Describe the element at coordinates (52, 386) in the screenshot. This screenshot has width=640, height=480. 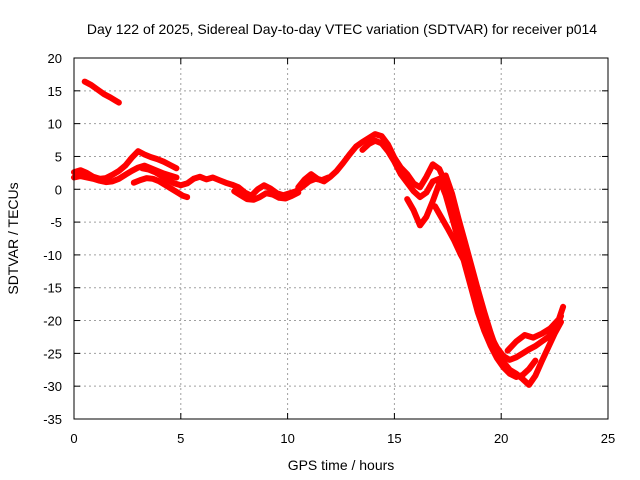
I see `y-tick-label: -30` at that location.